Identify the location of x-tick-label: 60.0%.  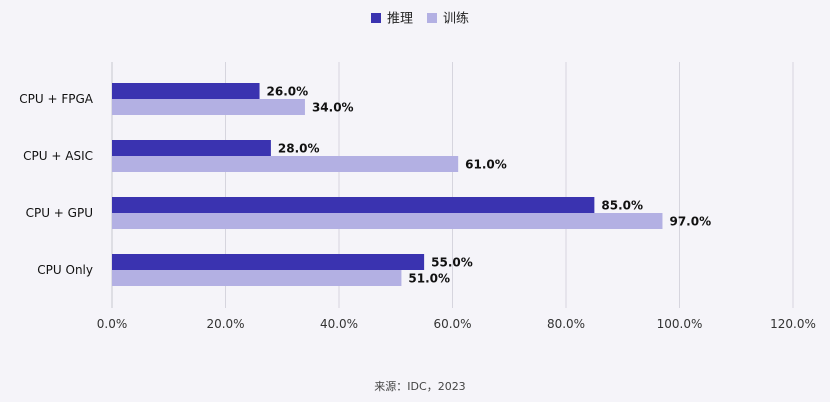
(452, 324).